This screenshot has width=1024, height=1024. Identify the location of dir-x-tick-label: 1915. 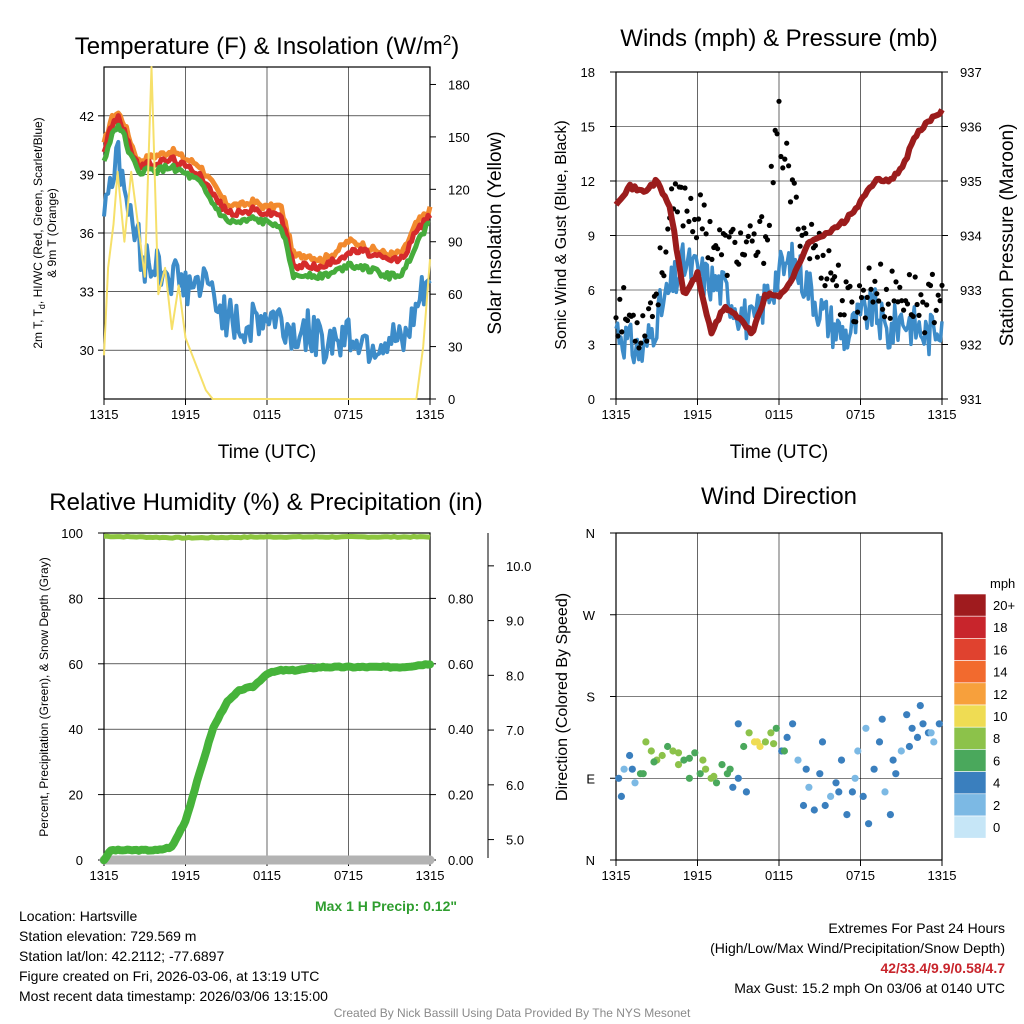
(697, 875).